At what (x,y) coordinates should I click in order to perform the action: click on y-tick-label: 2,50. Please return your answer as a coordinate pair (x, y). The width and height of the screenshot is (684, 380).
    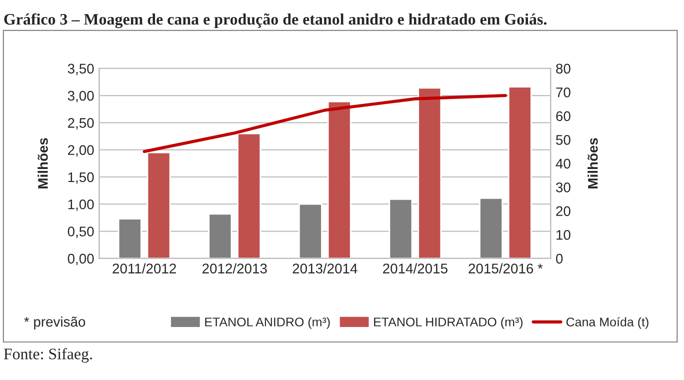
    Looking at the image, I should click on (81, 124).